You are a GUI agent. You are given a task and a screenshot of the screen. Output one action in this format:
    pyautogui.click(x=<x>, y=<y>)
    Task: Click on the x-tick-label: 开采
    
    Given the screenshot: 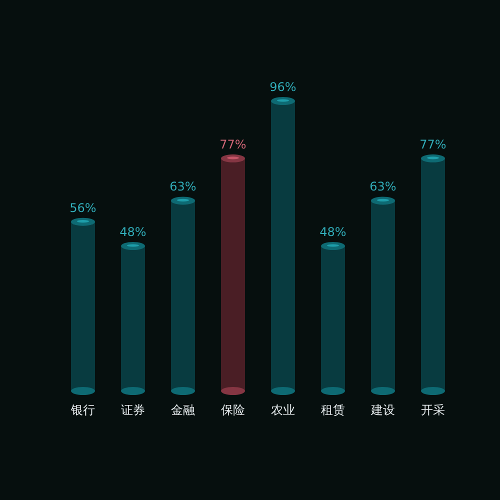 What is the action you would take?
    pyautogui.click(x=433, y=410)
    